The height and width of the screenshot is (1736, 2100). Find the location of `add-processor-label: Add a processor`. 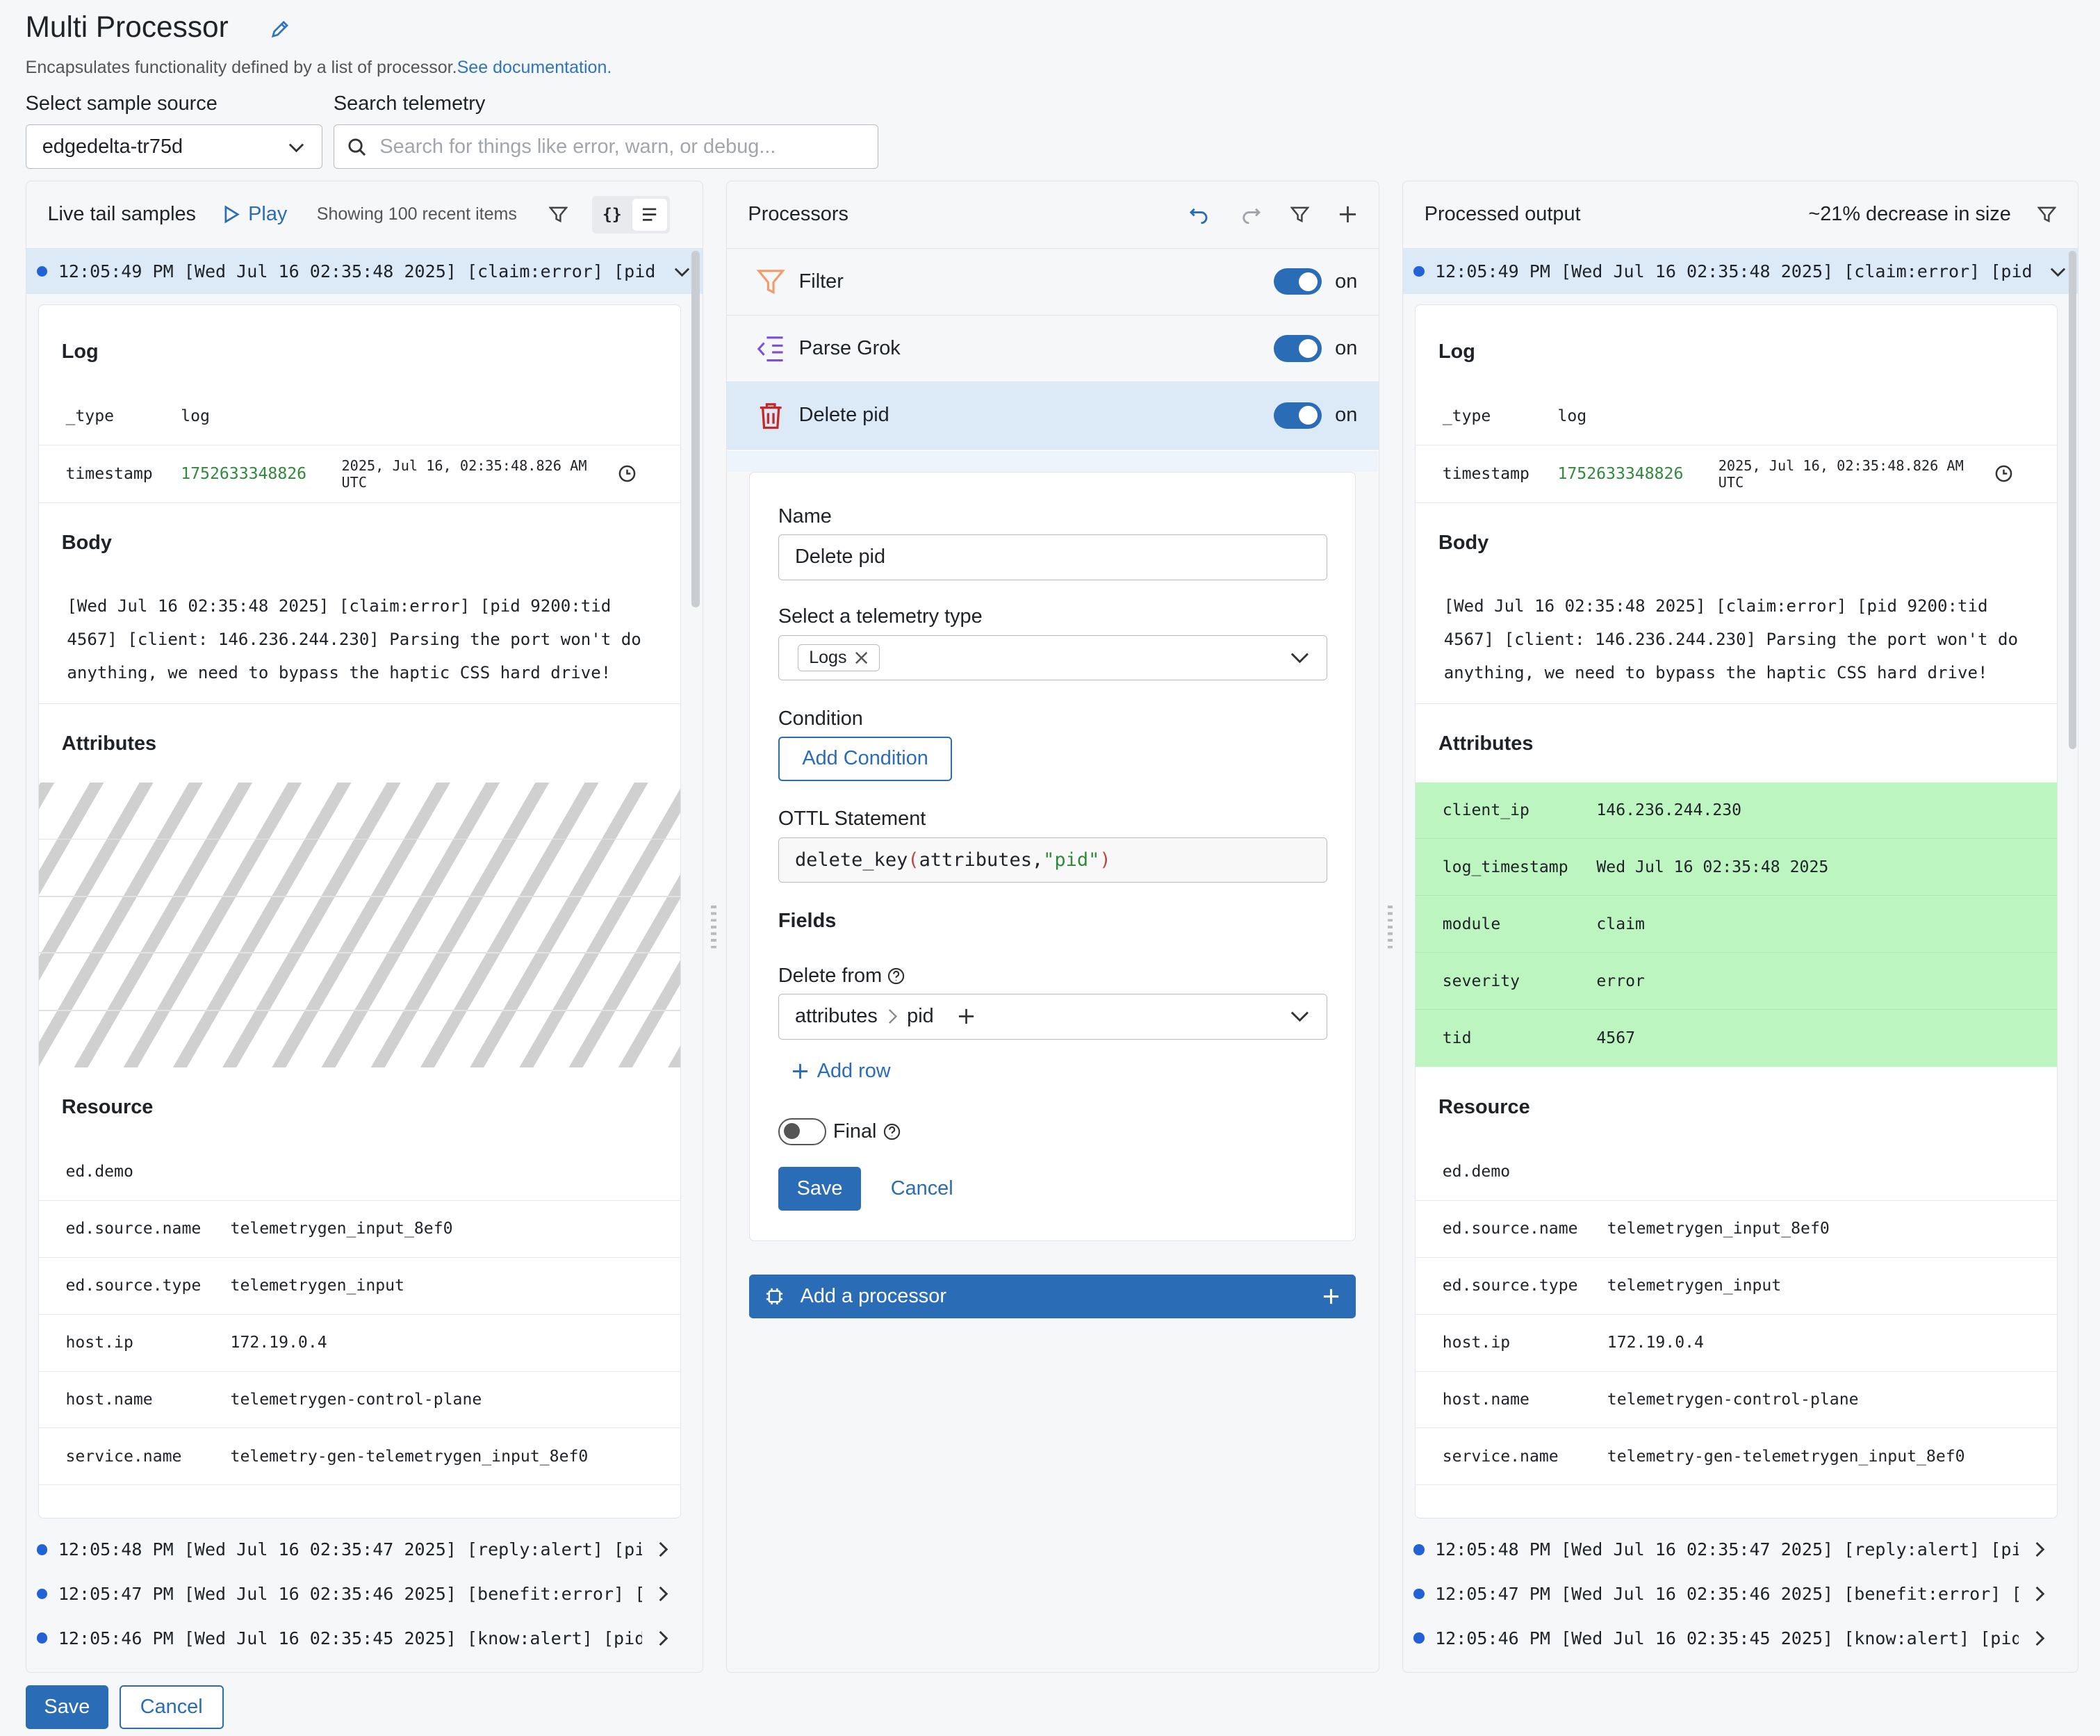

add-processor-label: Add a processor is located at coordinates (873, 1296).